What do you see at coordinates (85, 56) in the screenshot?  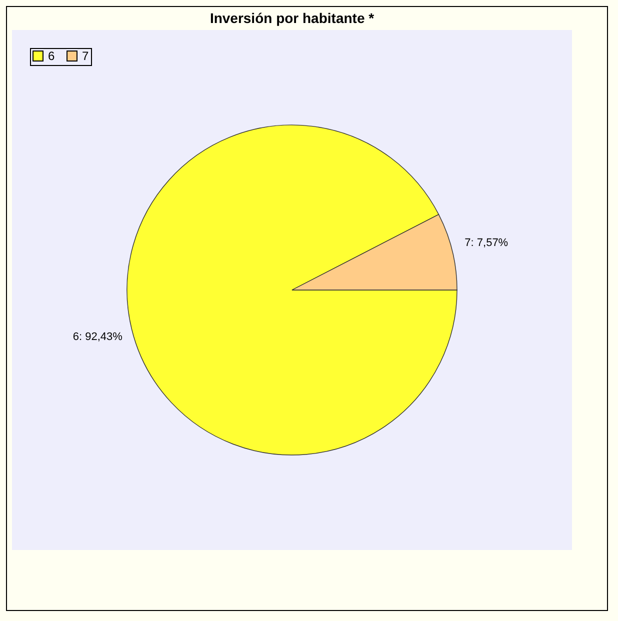 I see `legend-label: 7` at bounding box center [85, 56].